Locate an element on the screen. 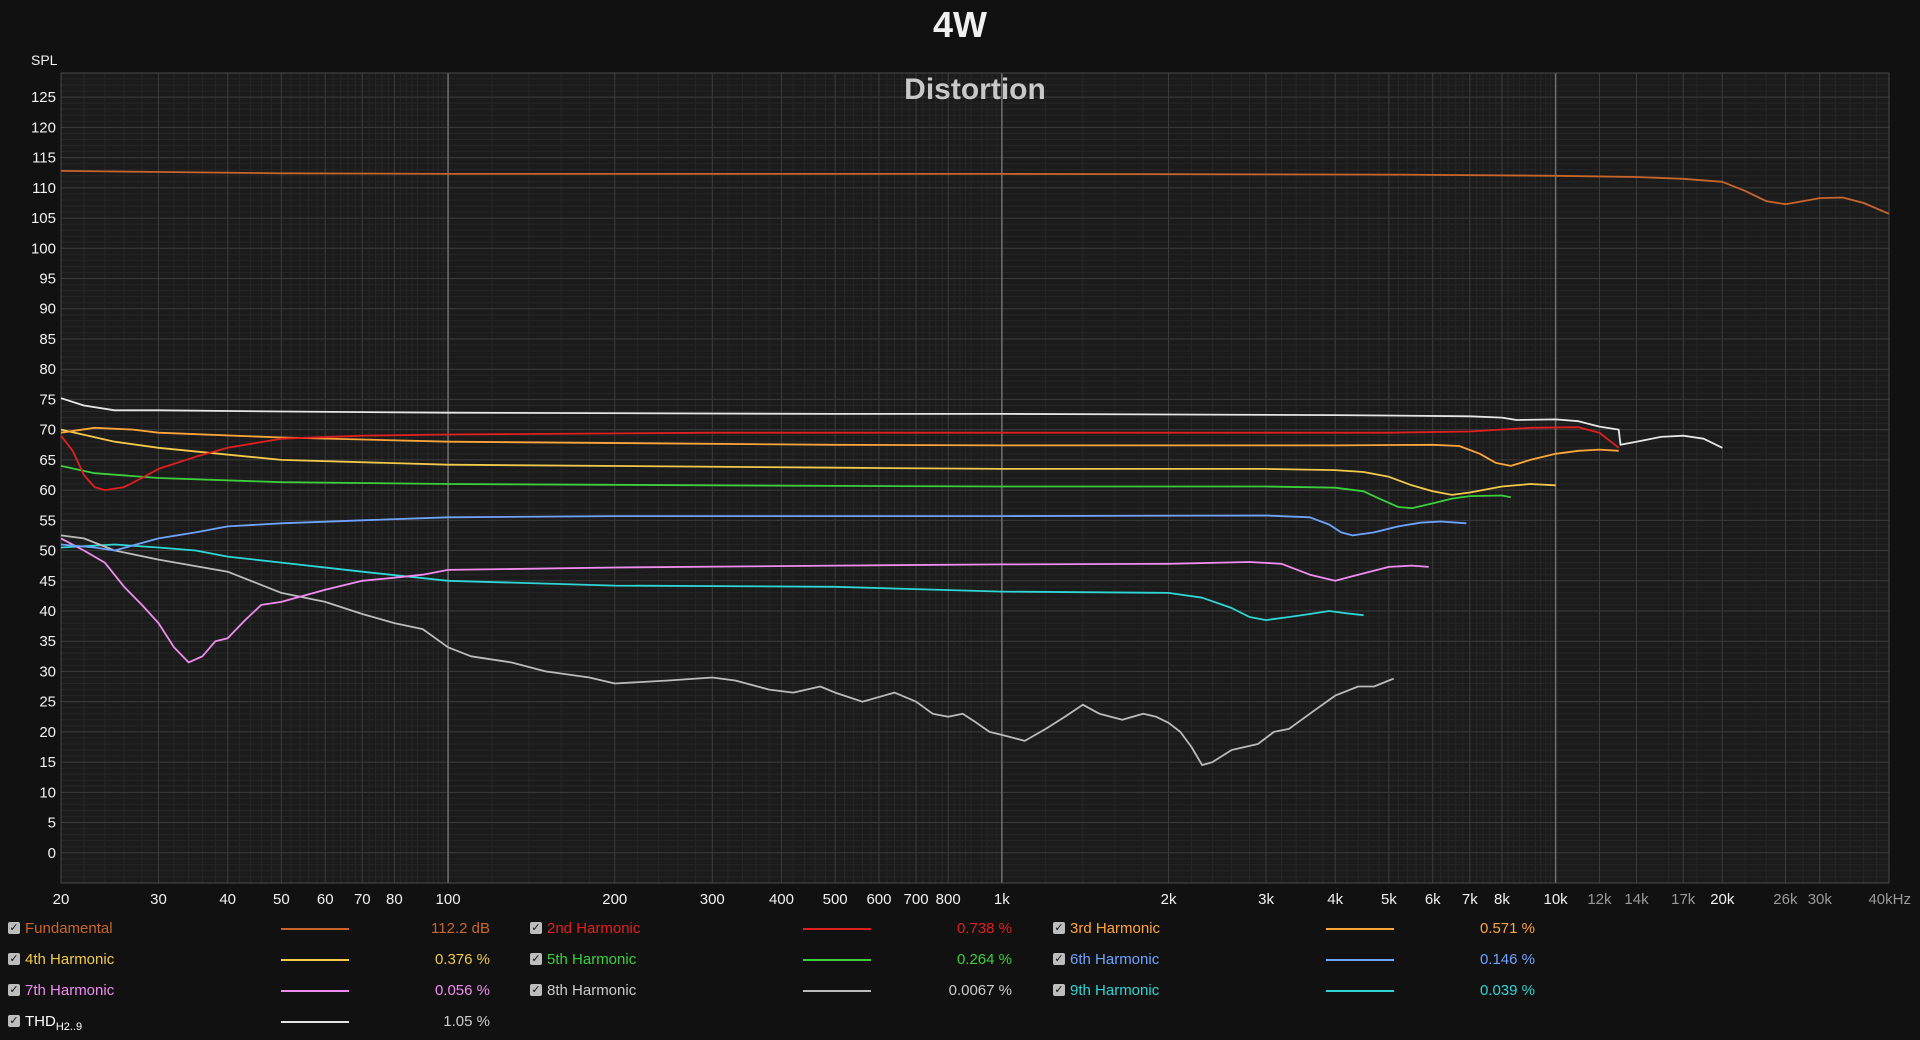 The width and height of the screenshot is (1920, 1040). legend-checkbox-thd: ✓ is located at coordinates (14, 1021).